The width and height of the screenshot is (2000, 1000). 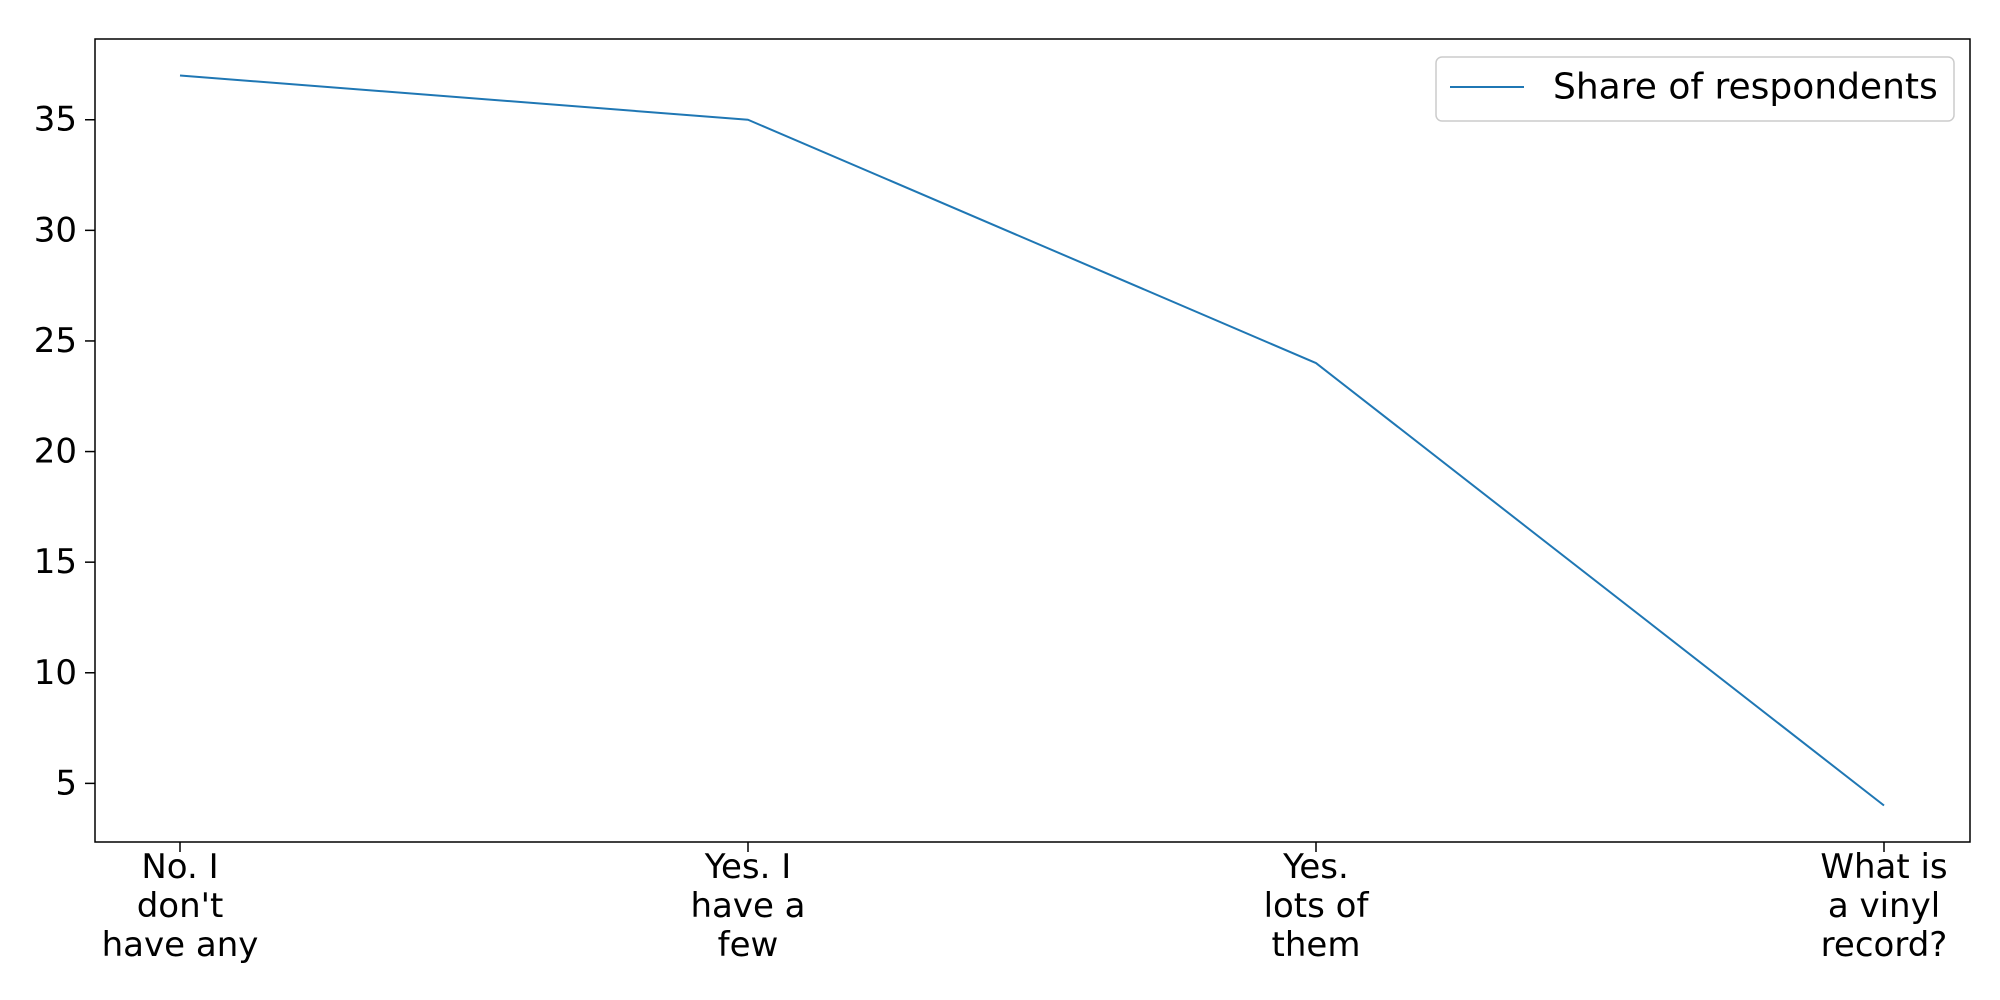 What do you see at coordinates (55, 452) in the screenshot?
I see `y-tick-label: 20` at bounding box center [55, 452].